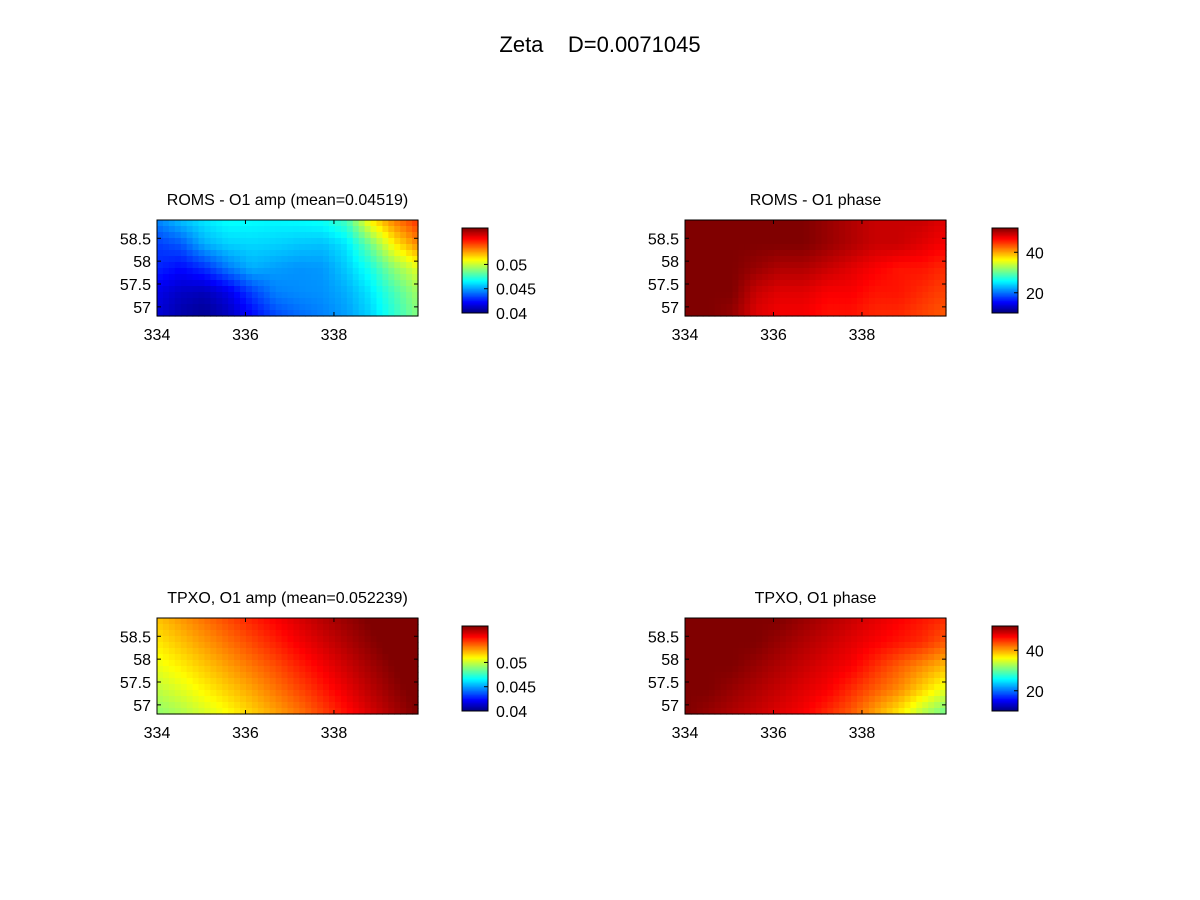 The image size is (1200, 900). Describe the element at coordinates (663, 637) in the screenshot. I see `y-tick-label: 58.5` at that location.